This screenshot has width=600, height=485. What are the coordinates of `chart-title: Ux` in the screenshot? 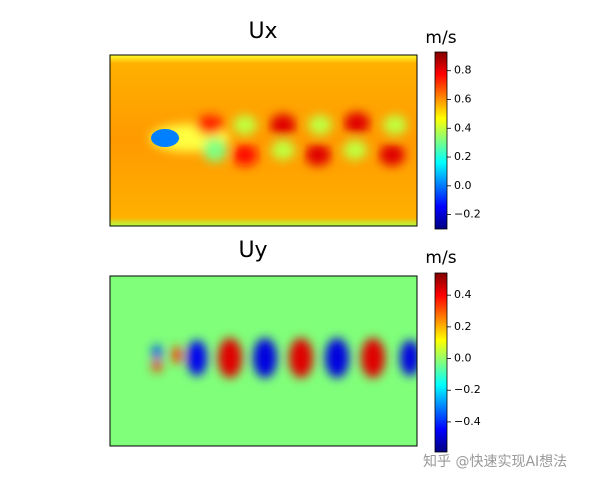 It's located at (262, 31).